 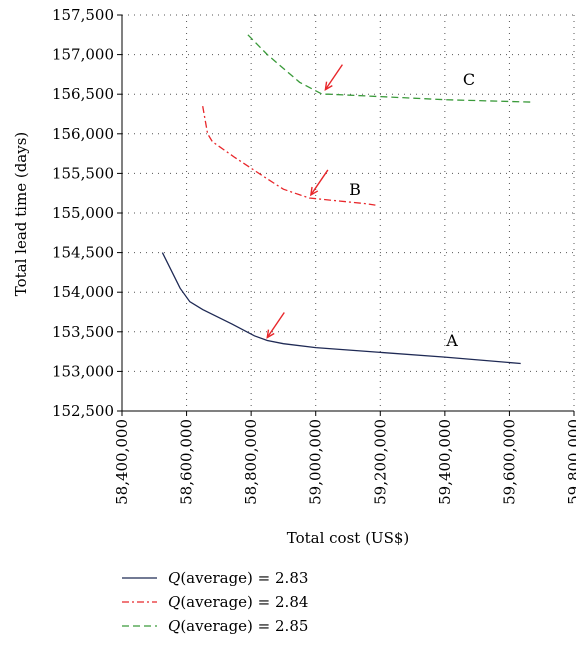 I want to click on knee-arrow-b, so click(x=319, y=182).